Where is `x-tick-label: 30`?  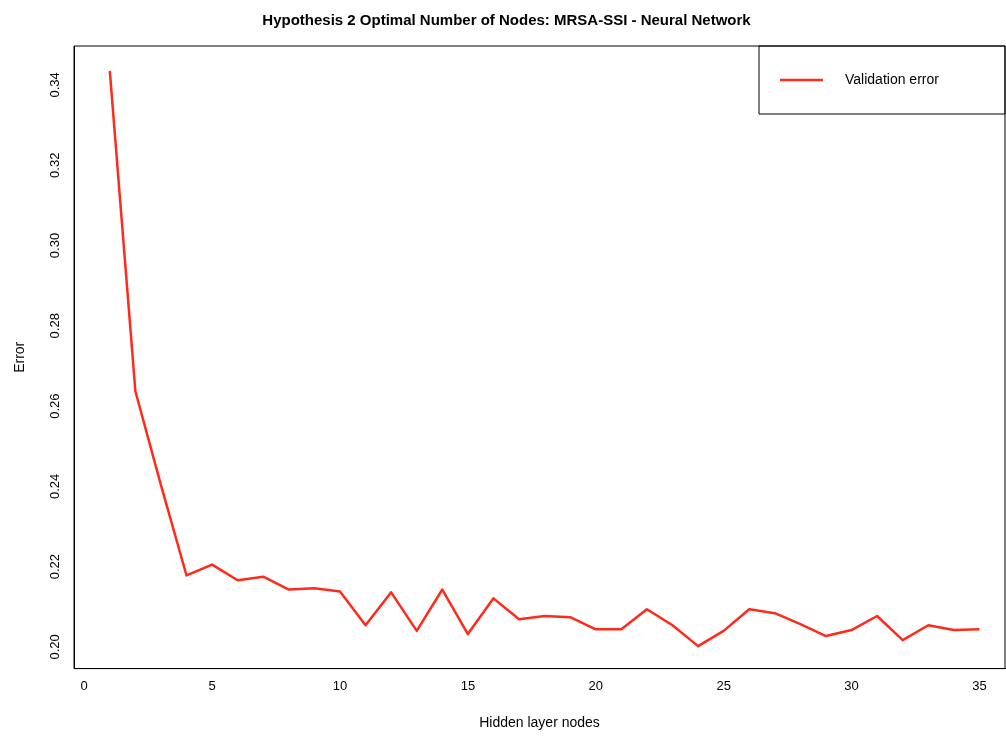 x-tick-label: 30 is located at coordinates (851, 685).